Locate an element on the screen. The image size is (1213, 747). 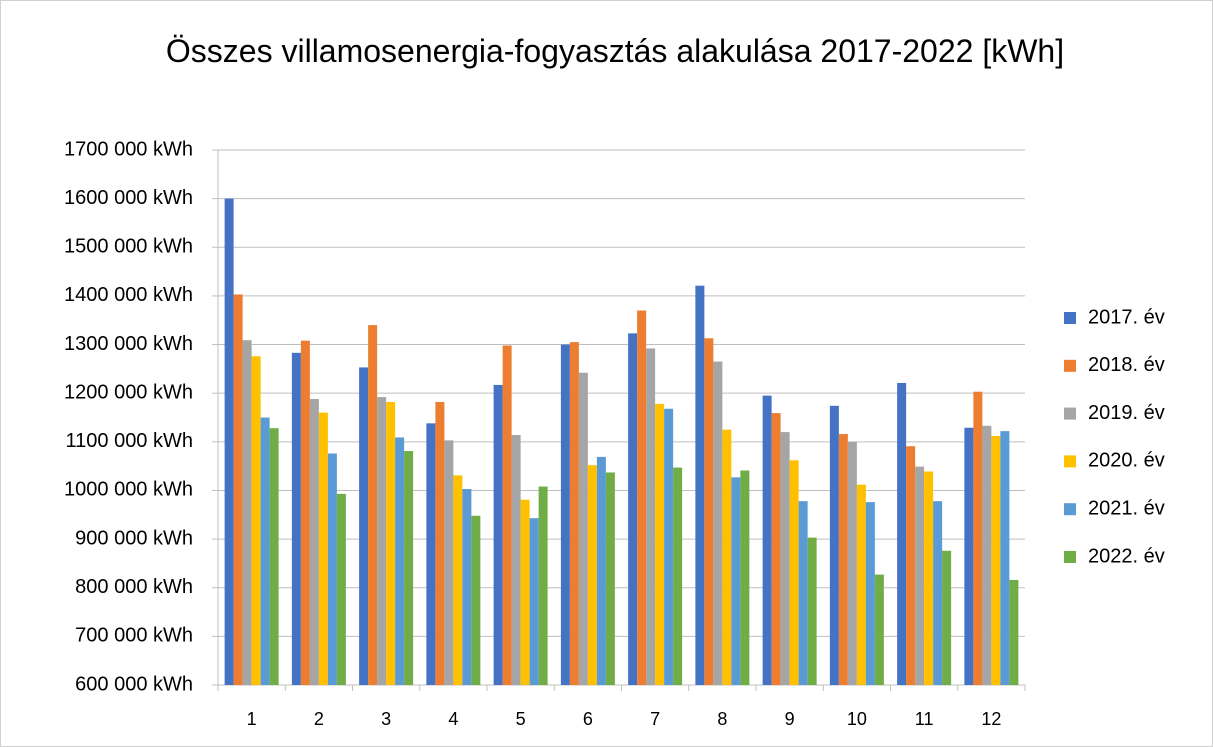
x-tick-label: 3 is located at coordinates (386, 719).